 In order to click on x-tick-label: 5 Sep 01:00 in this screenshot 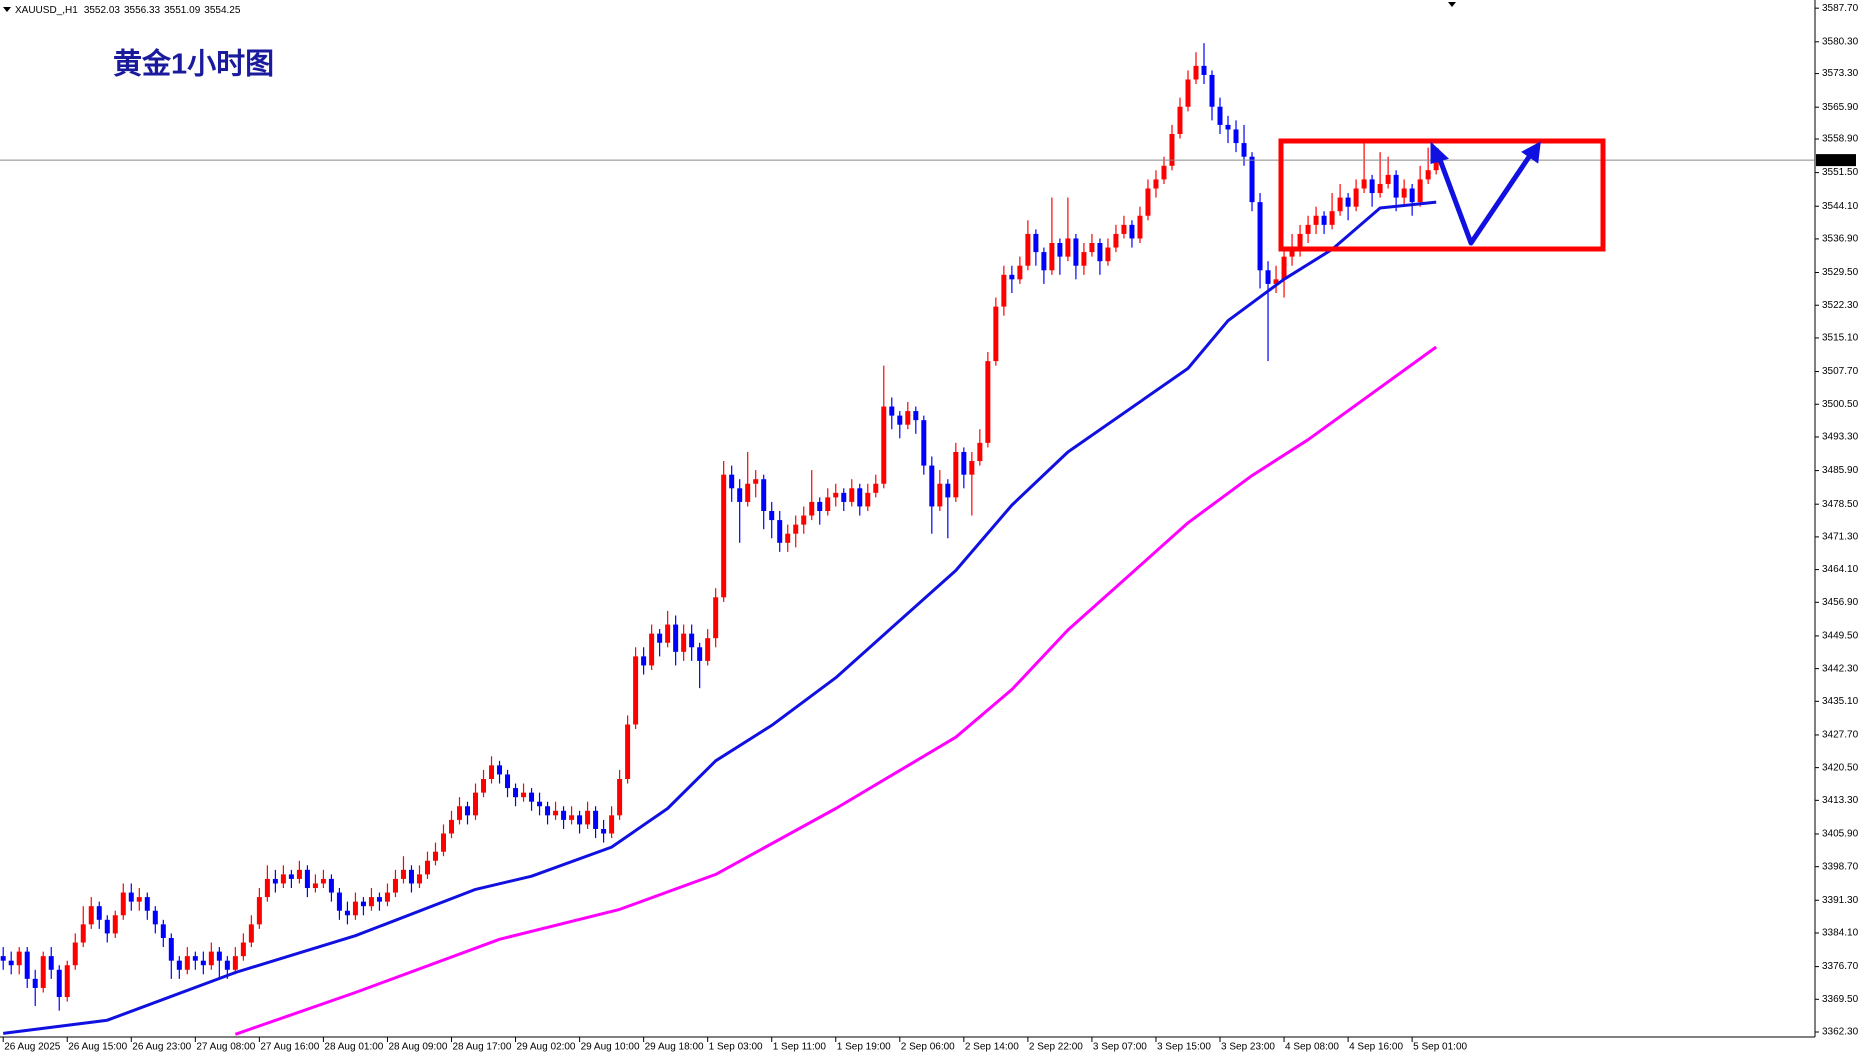, I will do `click(1440, 1047)`.